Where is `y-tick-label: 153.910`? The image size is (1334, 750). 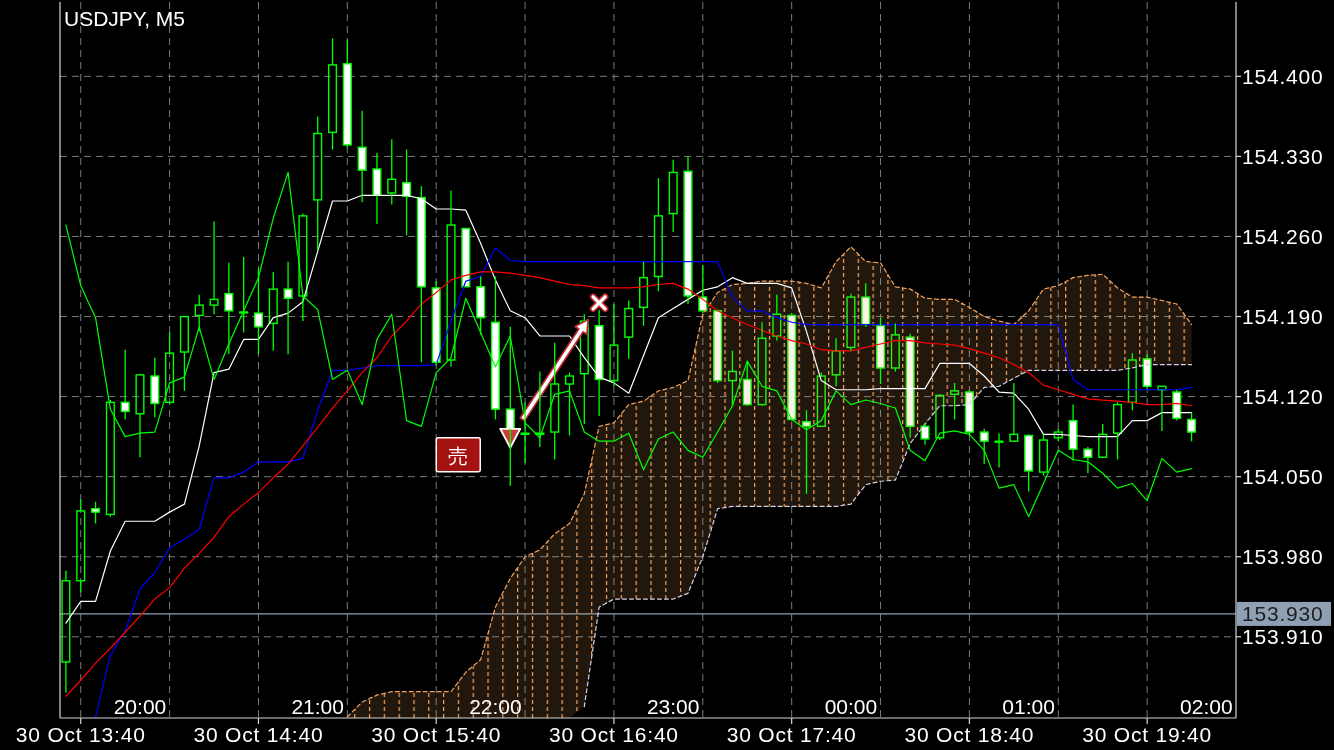 y-tick-label: 153.910 is located at coordinates (1283, 637).